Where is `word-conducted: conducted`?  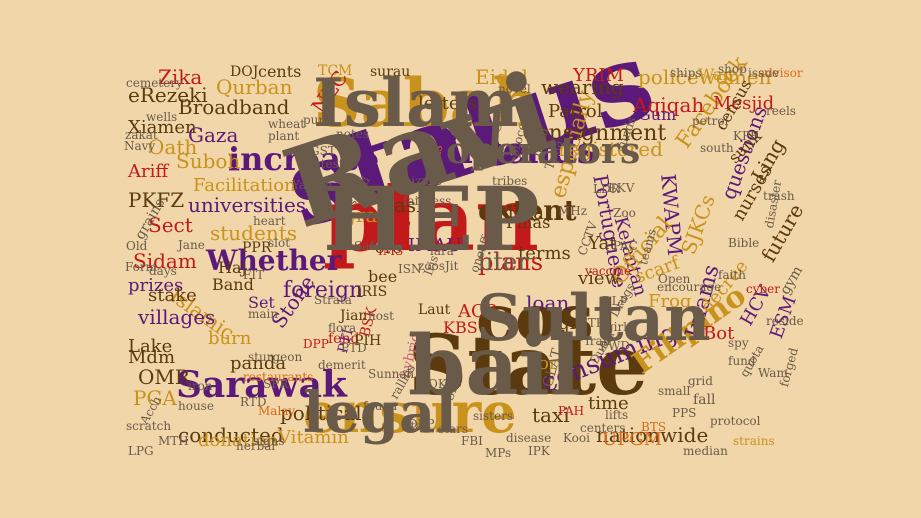 word-conducted: conducted is located at coordinates (231, 435).